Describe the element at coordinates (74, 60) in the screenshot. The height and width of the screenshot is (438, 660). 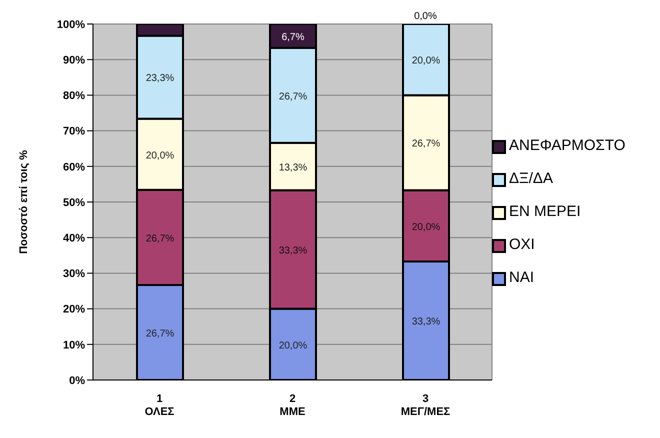
I see `y-tick-label: 90%` at that location.